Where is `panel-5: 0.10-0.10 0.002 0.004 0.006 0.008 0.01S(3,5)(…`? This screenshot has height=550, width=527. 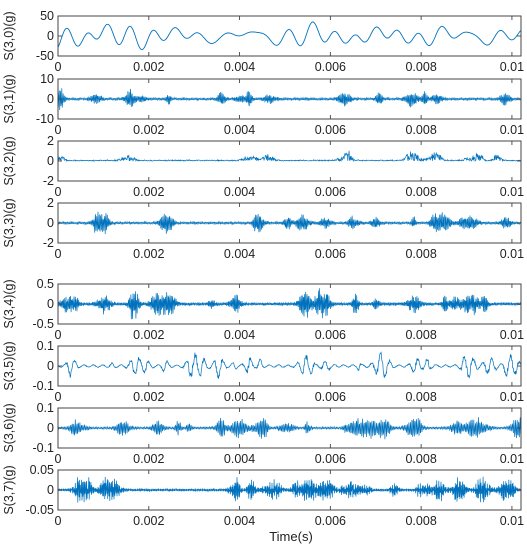 panel-5: 0.10-0.10 0.002 0.004 0.006 0.008 0.01S(3,5)(… is located at coordinates (263, 371).